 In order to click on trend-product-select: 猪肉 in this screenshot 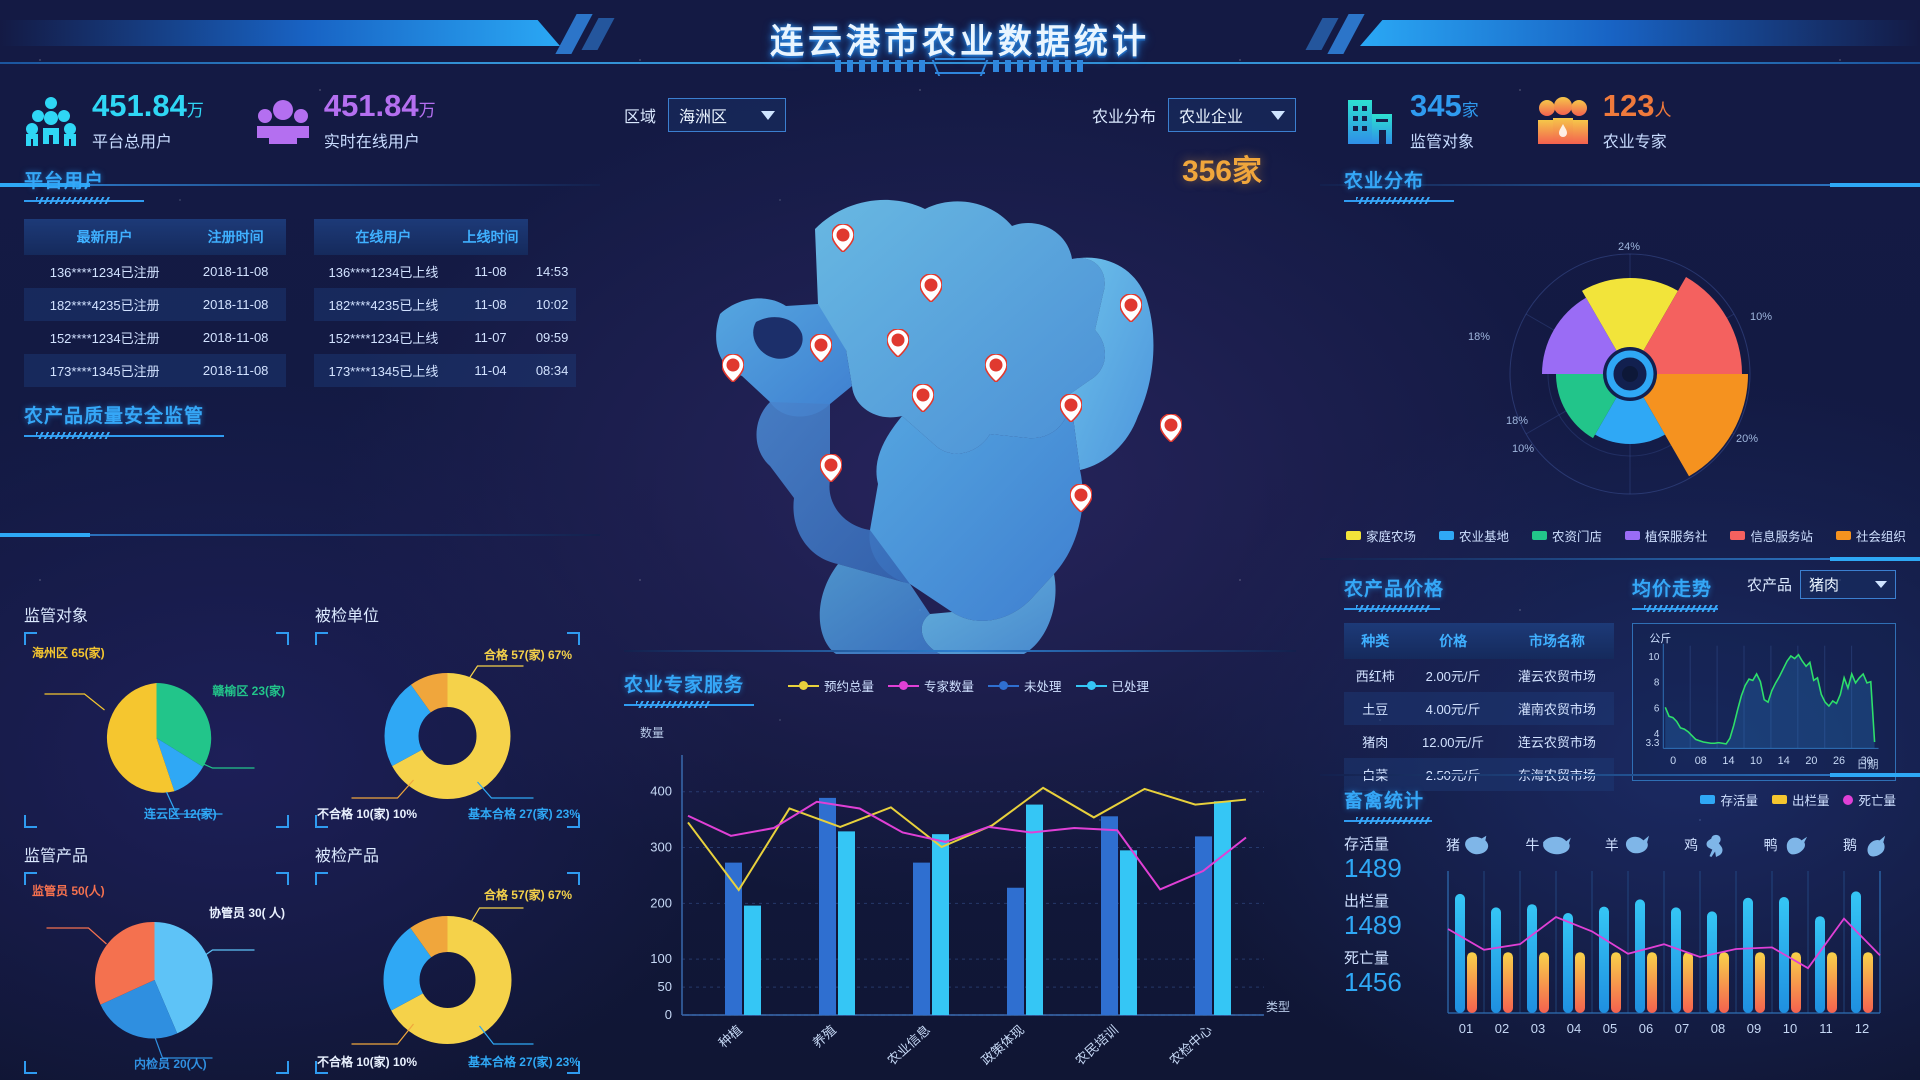, I will do `click(1848, 584)`.